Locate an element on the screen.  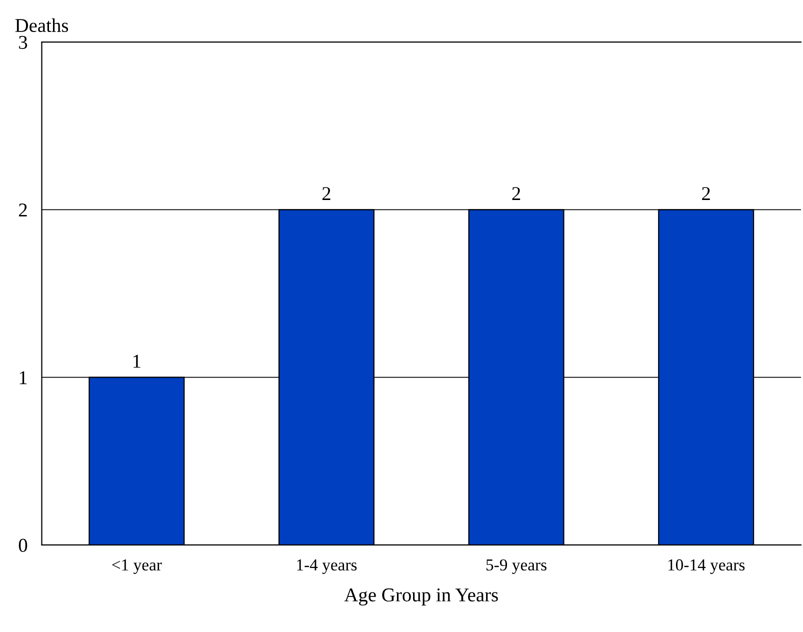
x-tick-label: 5-9 years is located at coordinates (516, 566).